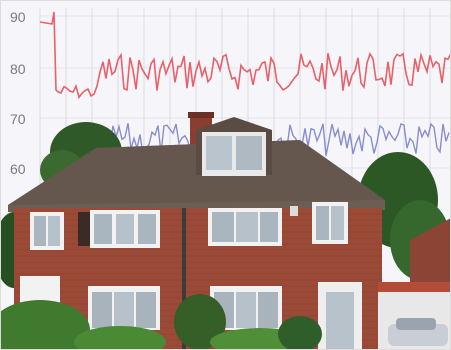 Image resolution: width=451 pixels, height=350 pixels. What do you see at coordinates (40, 231) in the screenshot?
I see `window-upper-1-pane` at bounding box center [40, 231].